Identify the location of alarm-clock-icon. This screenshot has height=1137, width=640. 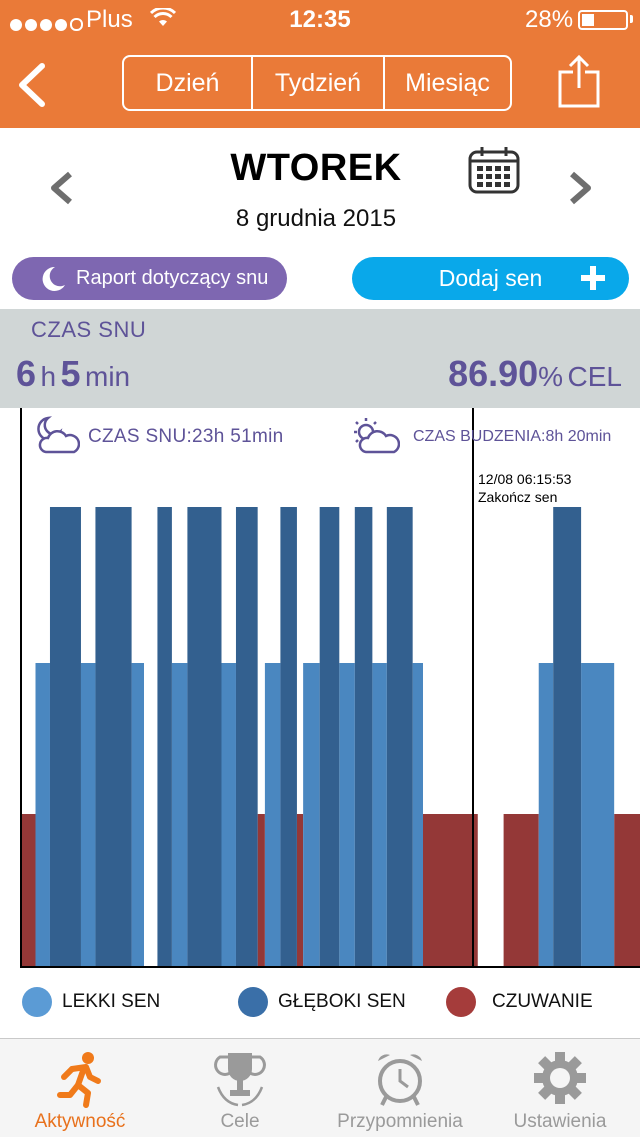
(400, 1080).